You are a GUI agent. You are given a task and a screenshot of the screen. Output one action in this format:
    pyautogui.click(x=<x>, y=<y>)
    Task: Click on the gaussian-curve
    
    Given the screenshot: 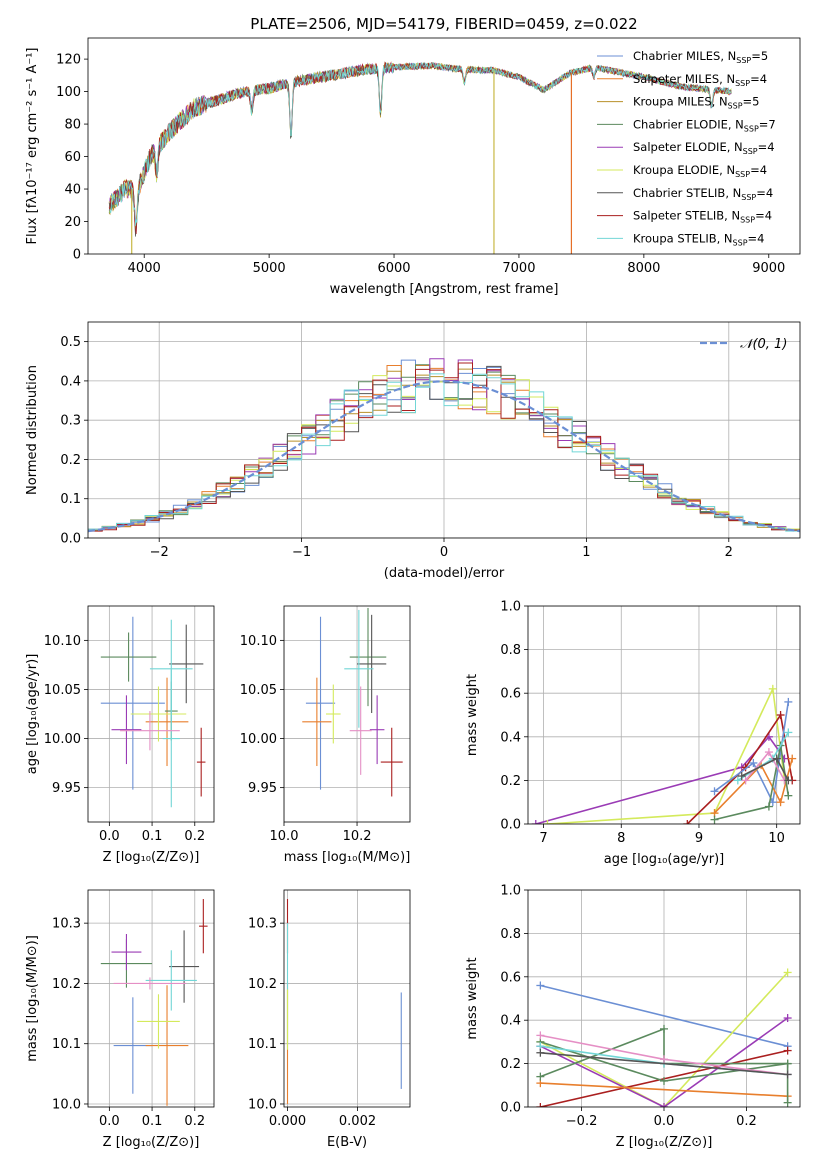 What is the action you would take?
    pyautogui.click(x=444, y=456)
    